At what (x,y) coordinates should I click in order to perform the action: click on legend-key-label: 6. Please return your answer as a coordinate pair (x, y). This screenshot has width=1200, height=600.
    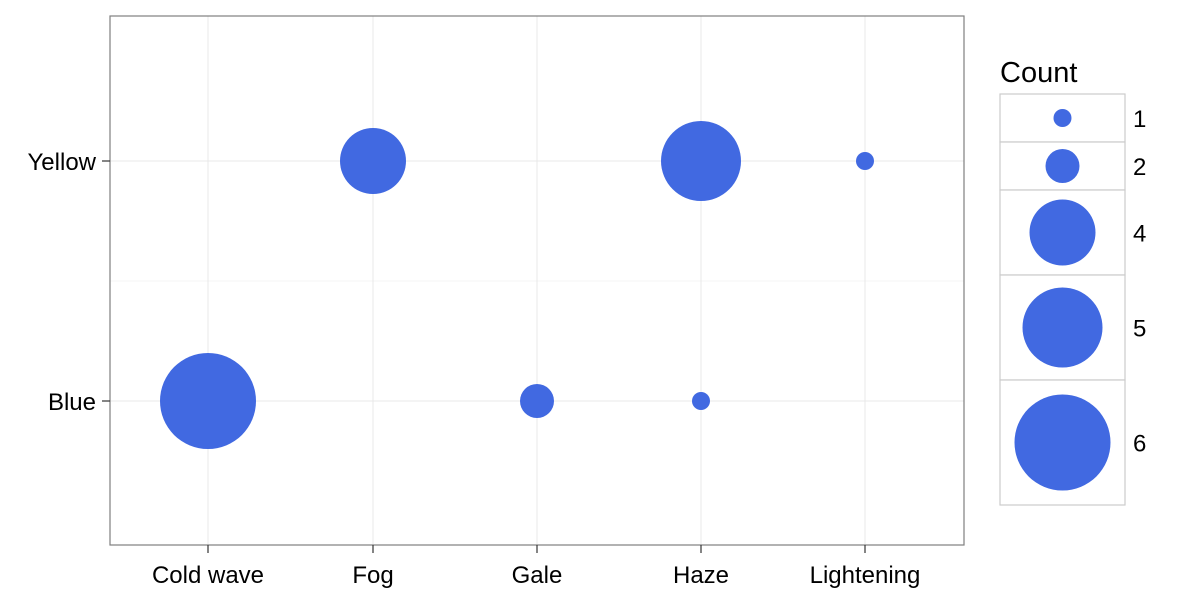
    Looking at the image, I should click on (1139, 444).